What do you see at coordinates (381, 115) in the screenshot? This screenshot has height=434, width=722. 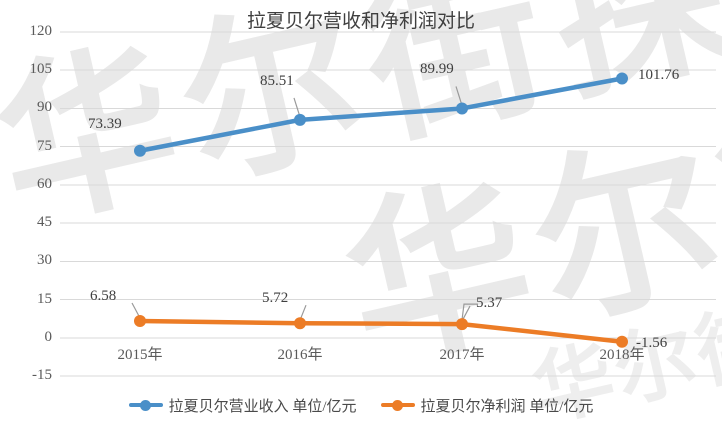 I see `series-line-revenue` at bounding box center [381, 115].